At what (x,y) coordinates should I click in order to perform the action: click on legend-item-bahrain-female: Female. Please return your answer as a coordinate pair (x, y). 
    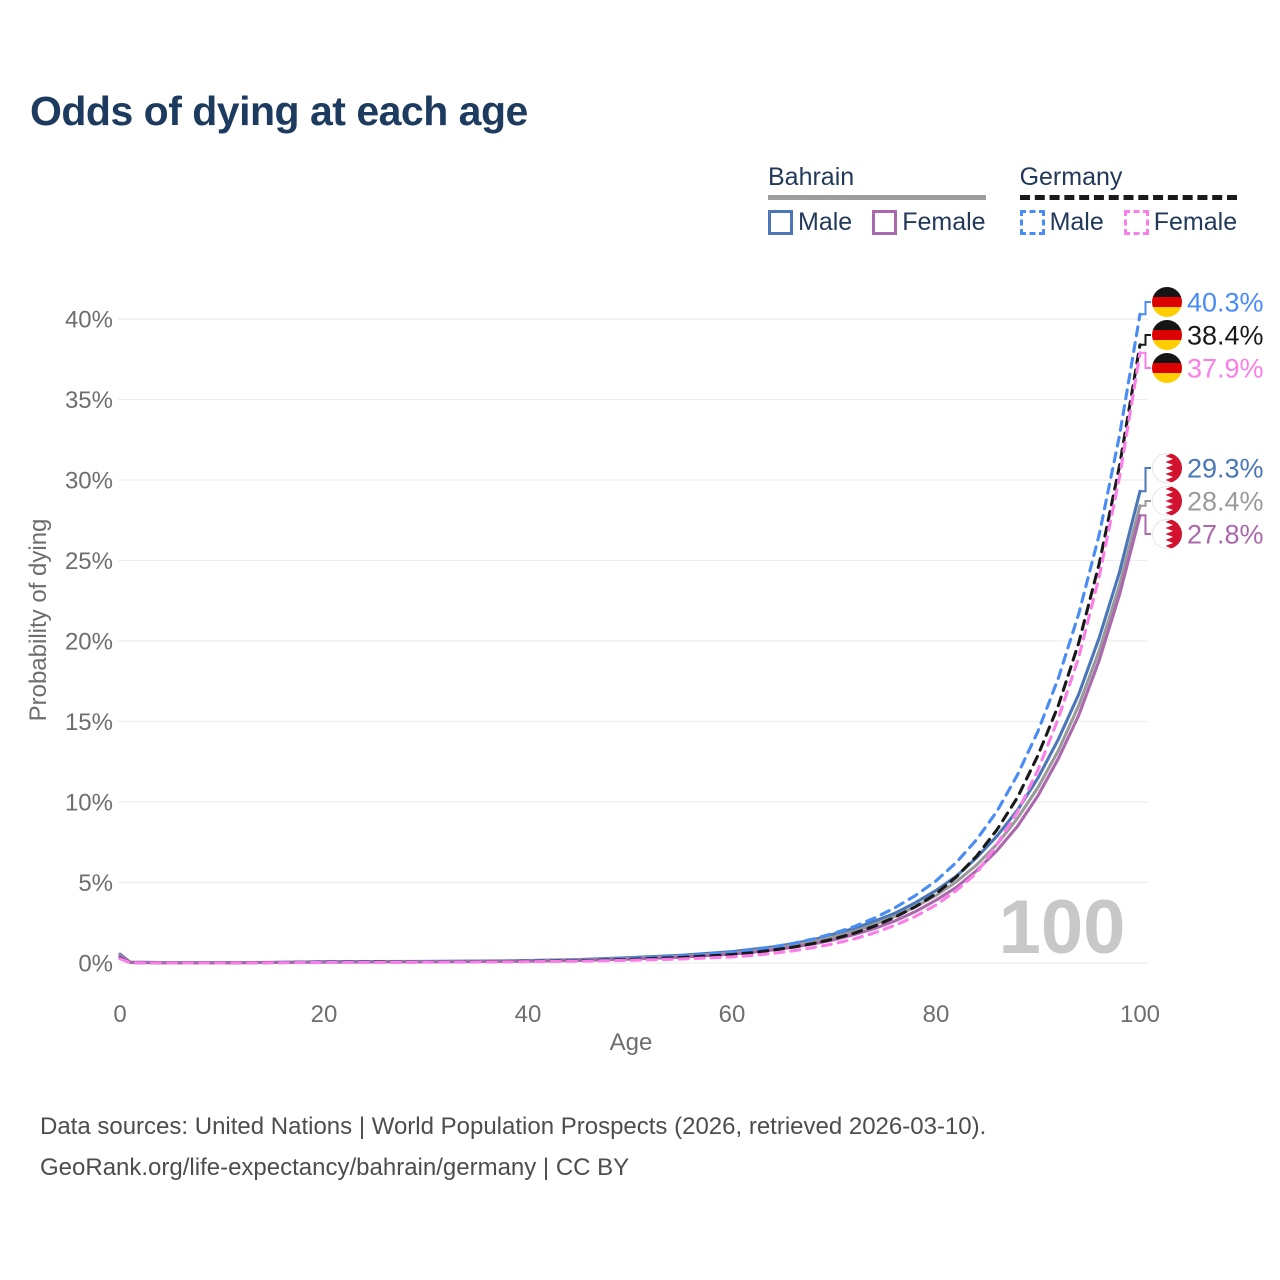
    Looking at the image, I should click on (929, 222).